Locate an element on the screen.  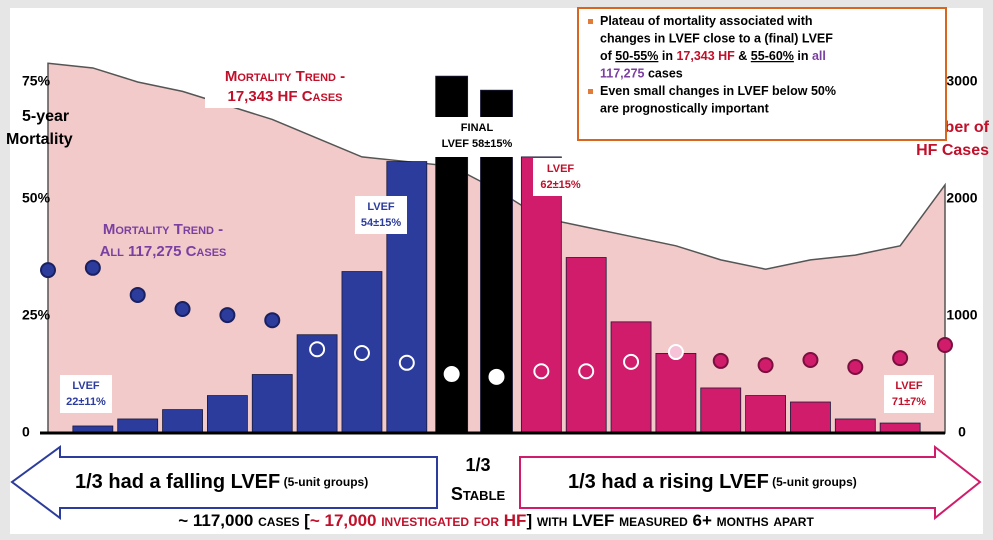
callout-box is located at coordinates (762, 74).